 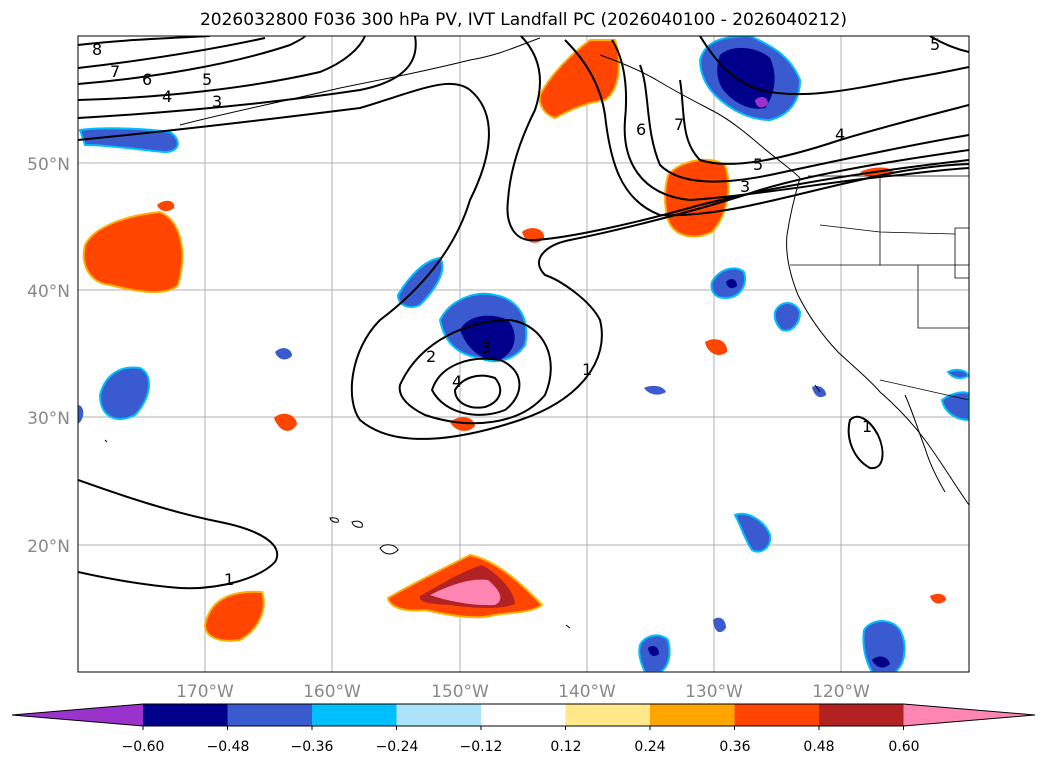 I want to click on colorbar-tick: 0.24, so click(x=649, y=747).